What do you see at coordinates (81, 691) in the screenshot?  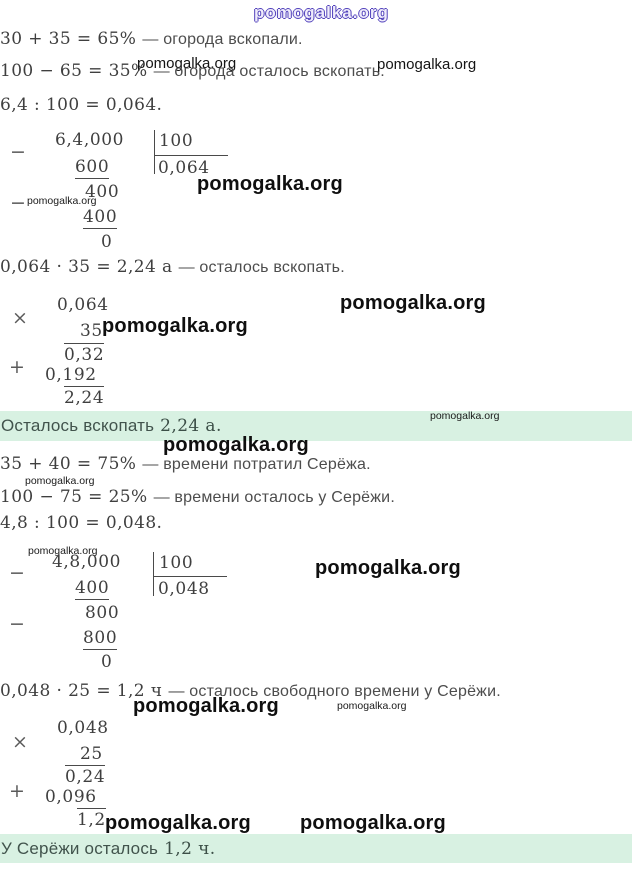 I see `equation-math: 0,048 · 25 = 1,2 ч` at bounding box center [81, 691].